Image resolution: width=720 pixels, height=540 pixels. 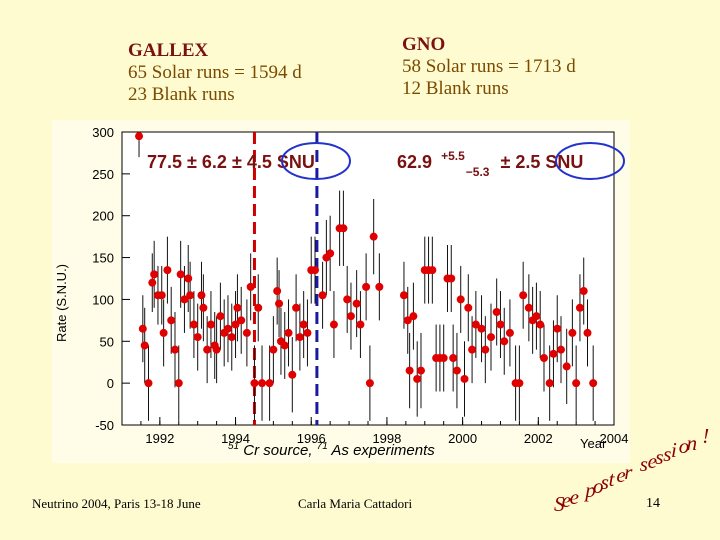 What do you see at coordinates (684, 446) in the screenshot?
I see `poster-note-char: o` at bounding box center [684, 446].